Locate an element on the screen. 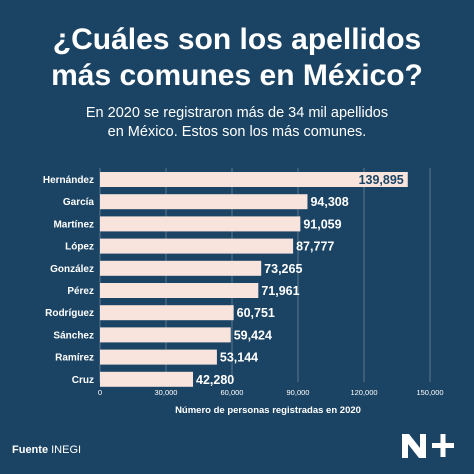 Image resolution: width=474 pixels, height=474 pixels. x-tick-label: 30,000 is located at coordinates (166, 392).